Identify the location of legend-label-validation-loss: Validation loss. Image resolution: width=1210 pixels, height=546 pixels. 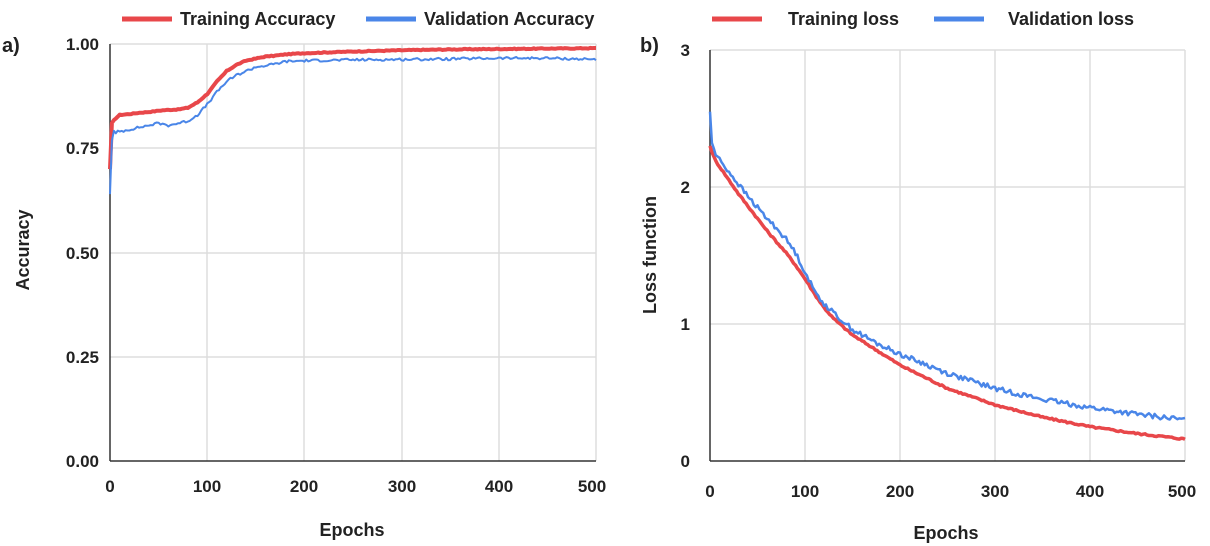
(1071, 19).